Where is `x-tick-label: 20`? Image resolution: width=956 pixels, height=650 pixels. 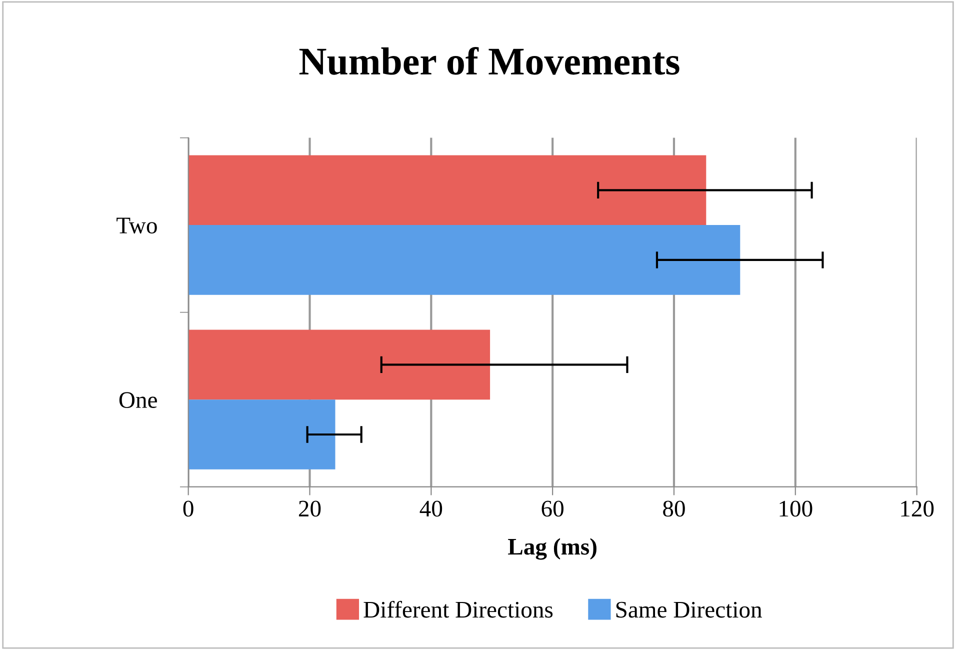
x-tick-label: 20 is located at coordinates (309, 508).